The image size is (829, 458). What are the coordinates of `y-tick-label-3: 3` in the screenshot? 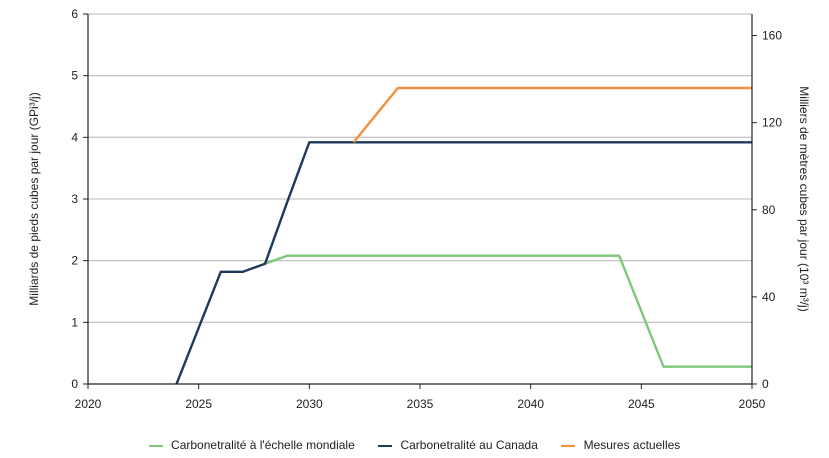 It's located at (74, 199).